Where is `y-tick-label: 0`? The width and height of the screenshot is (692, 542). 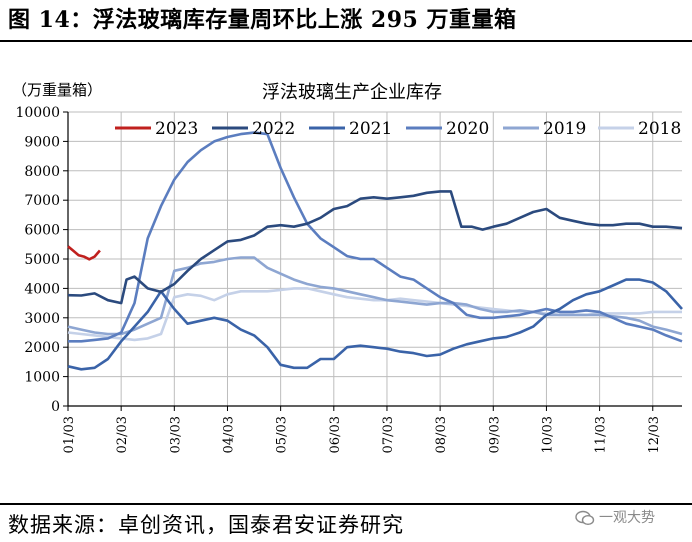
y-tick-label: 0 is located at coordinates (55, 407).